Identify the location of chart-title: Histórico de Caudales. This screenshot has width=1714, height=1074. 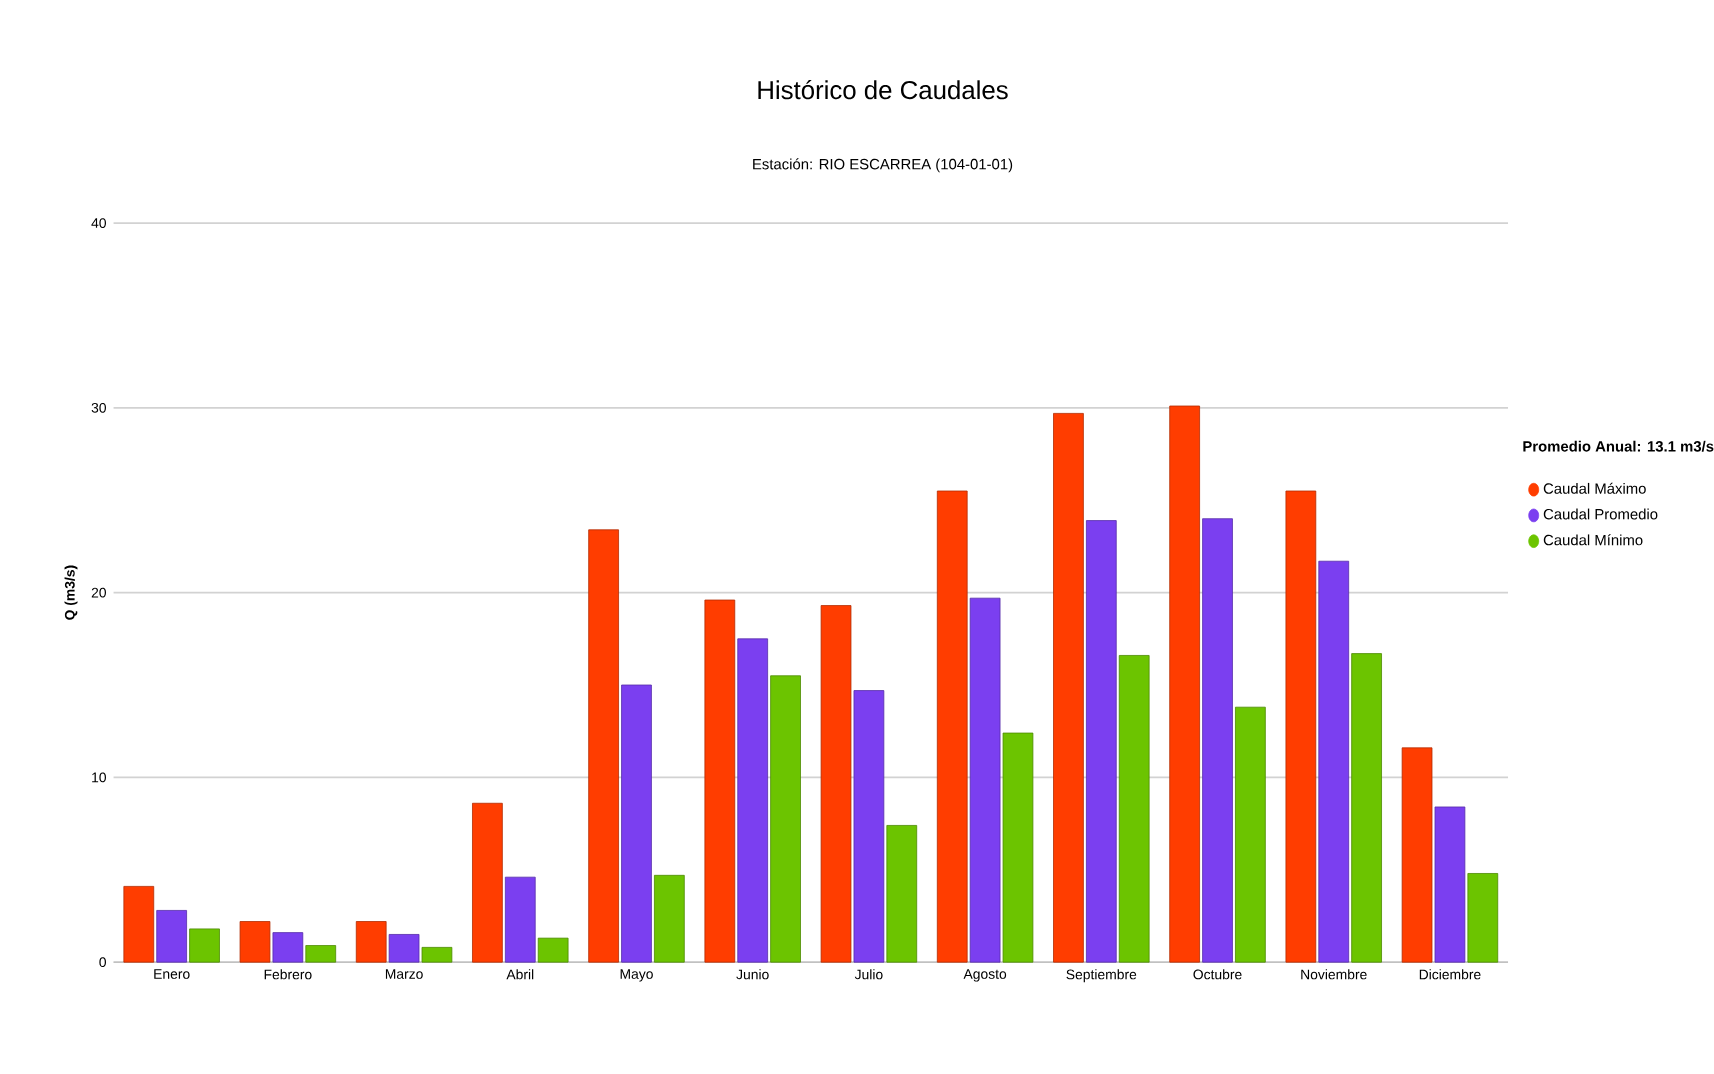
(883, 90).